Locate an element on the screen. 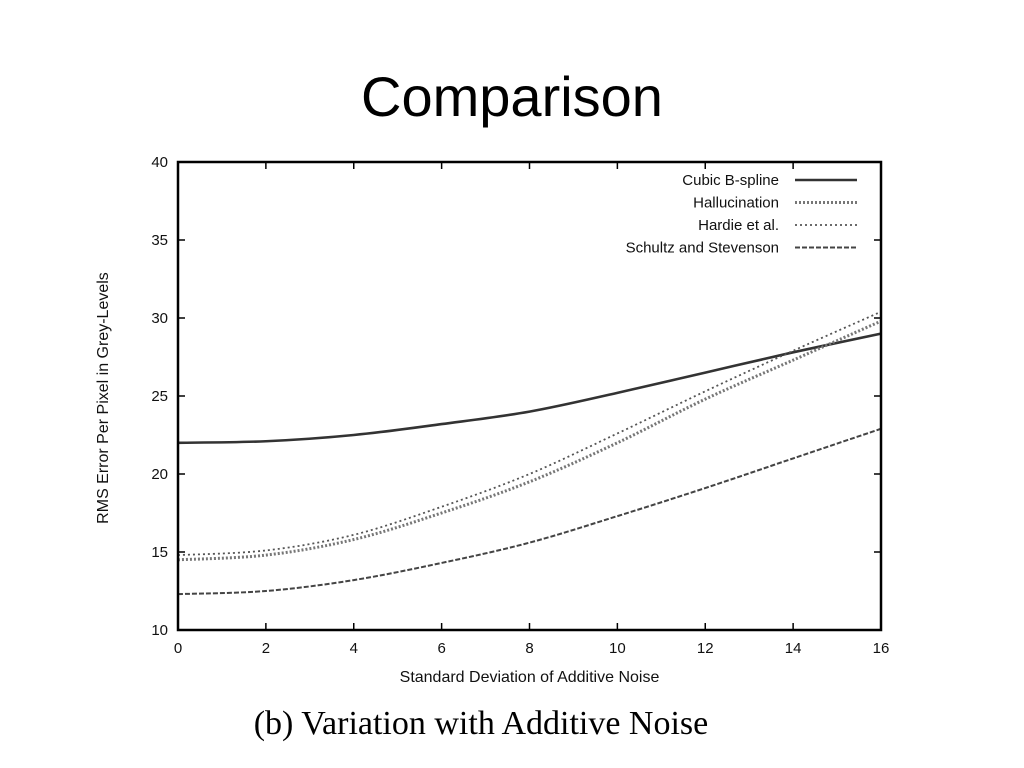 The width and height of the screenshot is (1024, 768). y-tick-label: 35 is located at coordinates (159, 240).